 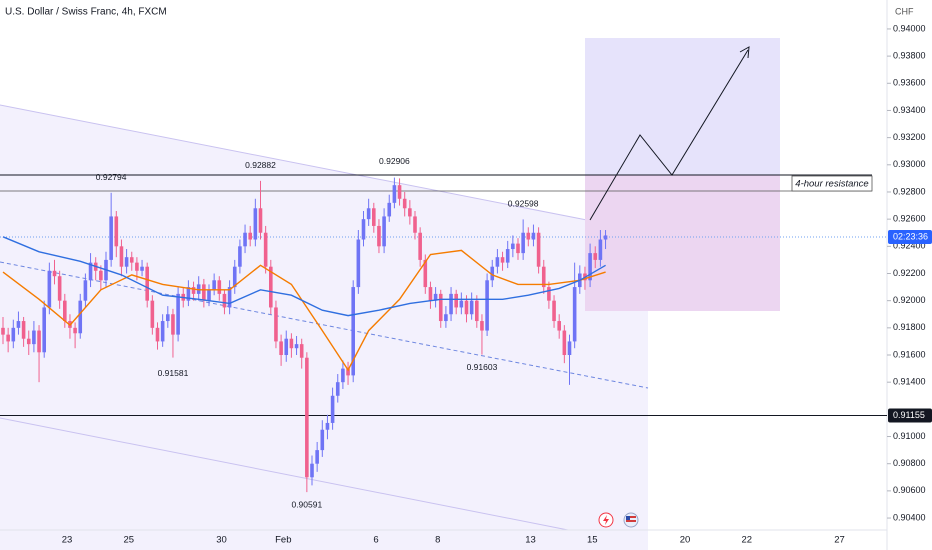 I want to click on x-tick-label: 30, so click(x=221, y=540).